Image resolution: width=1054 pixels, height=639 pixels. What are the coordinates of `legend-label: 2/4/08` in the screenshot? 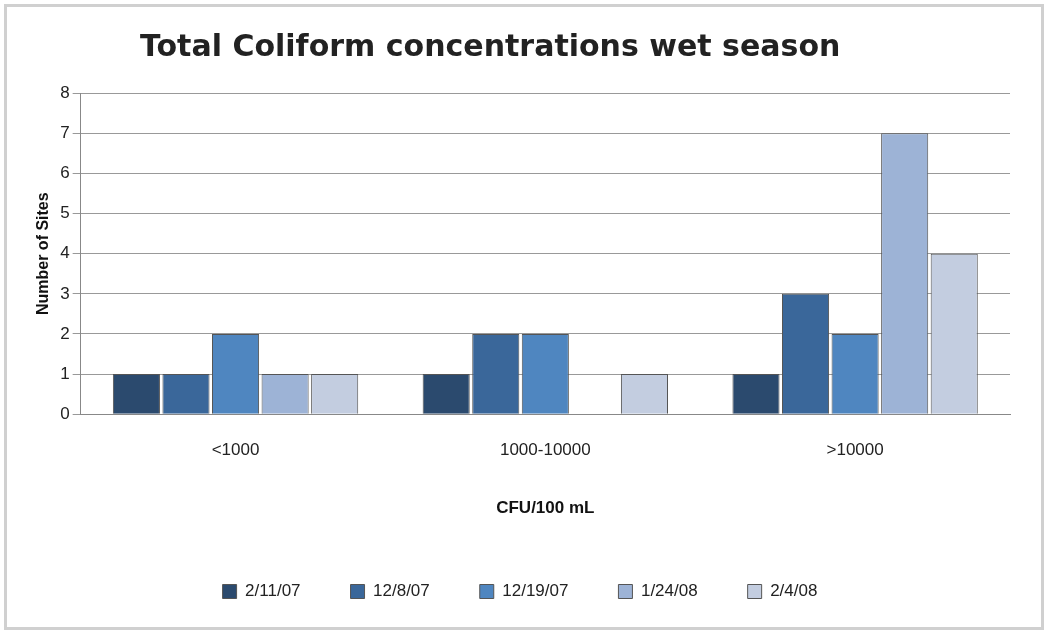 It's located at (794, 591).